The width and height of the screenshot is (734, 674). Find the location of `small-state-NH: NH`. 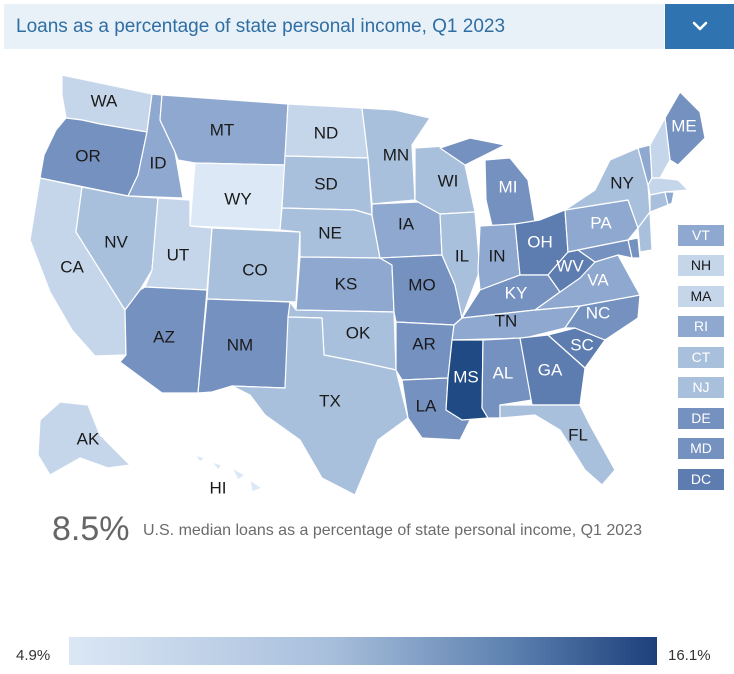

small-state-NH: NH is located at coordinates (701, 265).